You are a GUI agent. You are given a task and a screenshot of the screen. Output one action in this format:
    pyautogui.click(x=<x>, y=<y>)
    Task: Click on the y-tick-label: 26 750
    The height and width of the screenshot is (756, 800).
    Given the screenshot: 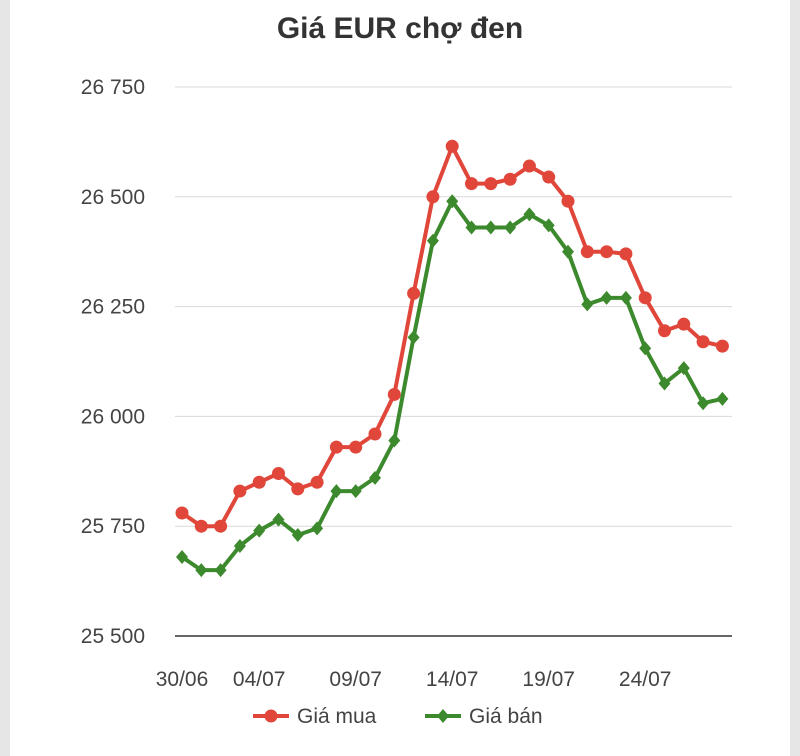 What is the action you would take?
    pyautogui.click(x=113, y=87)
    